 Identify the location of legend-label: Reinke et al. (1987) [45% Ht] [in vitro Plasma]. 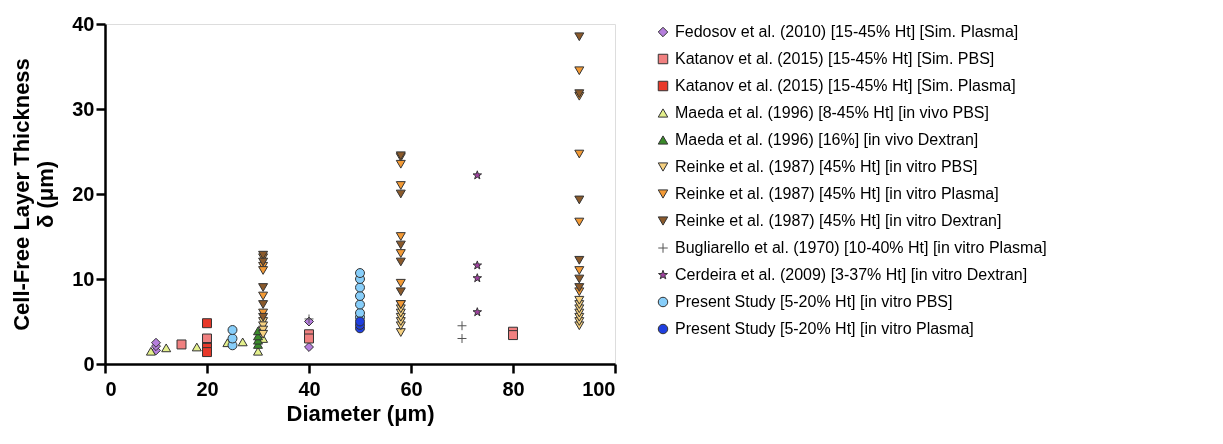
(837, 193).